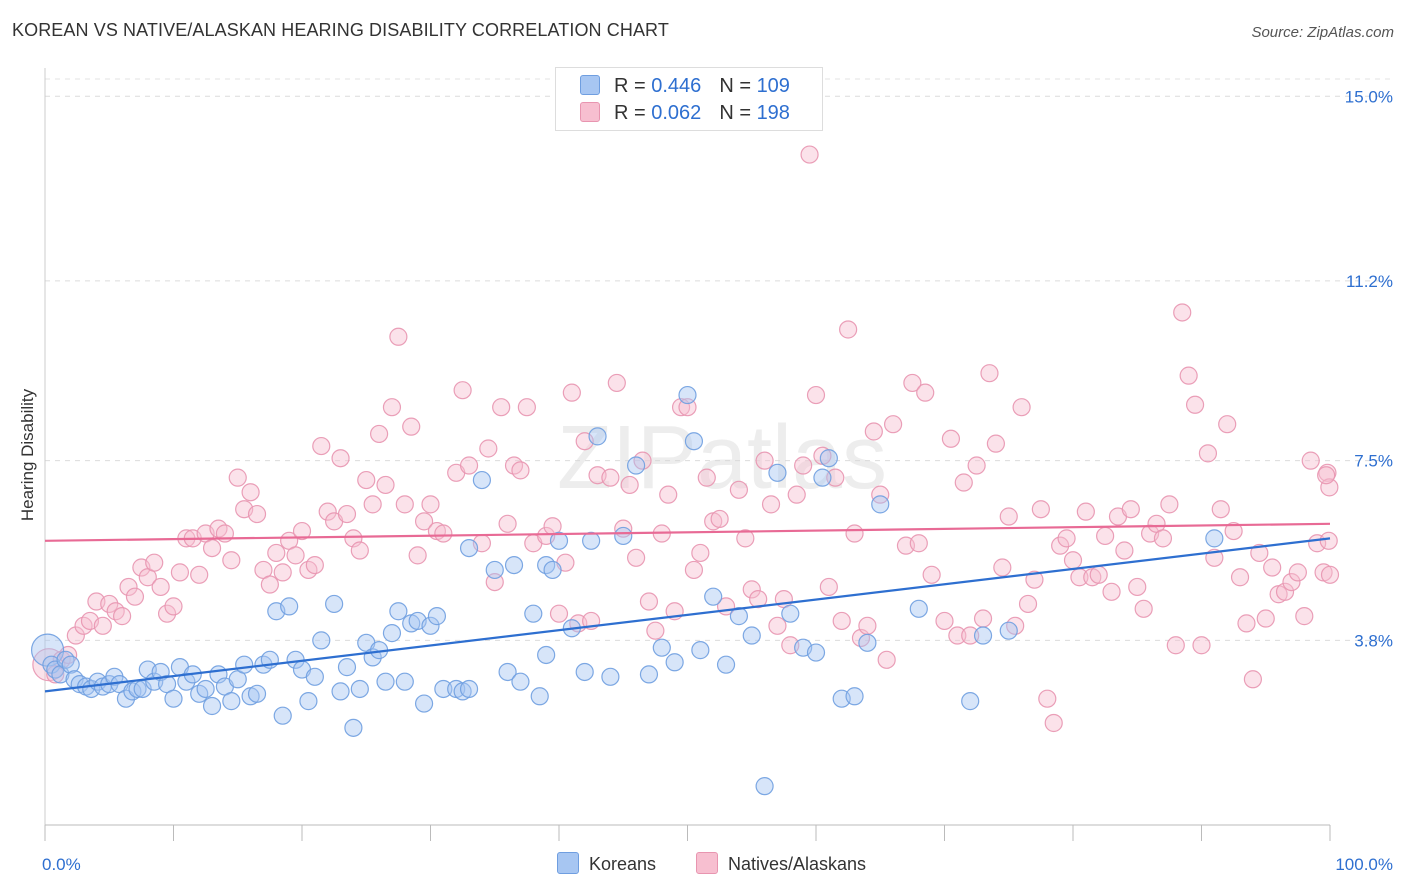  I want to click on legend-row-koreans: R = 0.446 N = 109, so click(685, 88).